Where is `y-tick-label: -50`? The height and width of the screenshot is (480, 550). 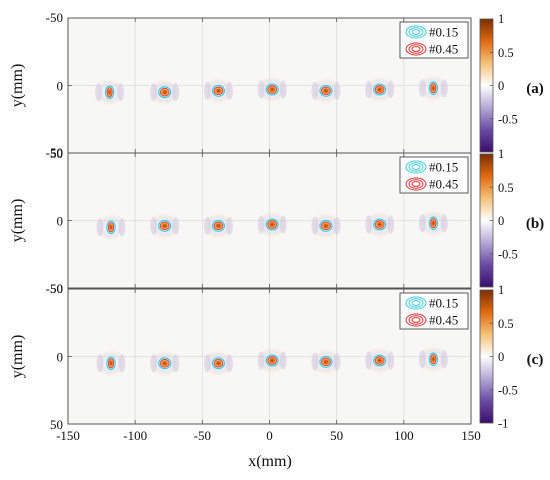
y-tick-label: -50 is located at coordinates (54, 288).